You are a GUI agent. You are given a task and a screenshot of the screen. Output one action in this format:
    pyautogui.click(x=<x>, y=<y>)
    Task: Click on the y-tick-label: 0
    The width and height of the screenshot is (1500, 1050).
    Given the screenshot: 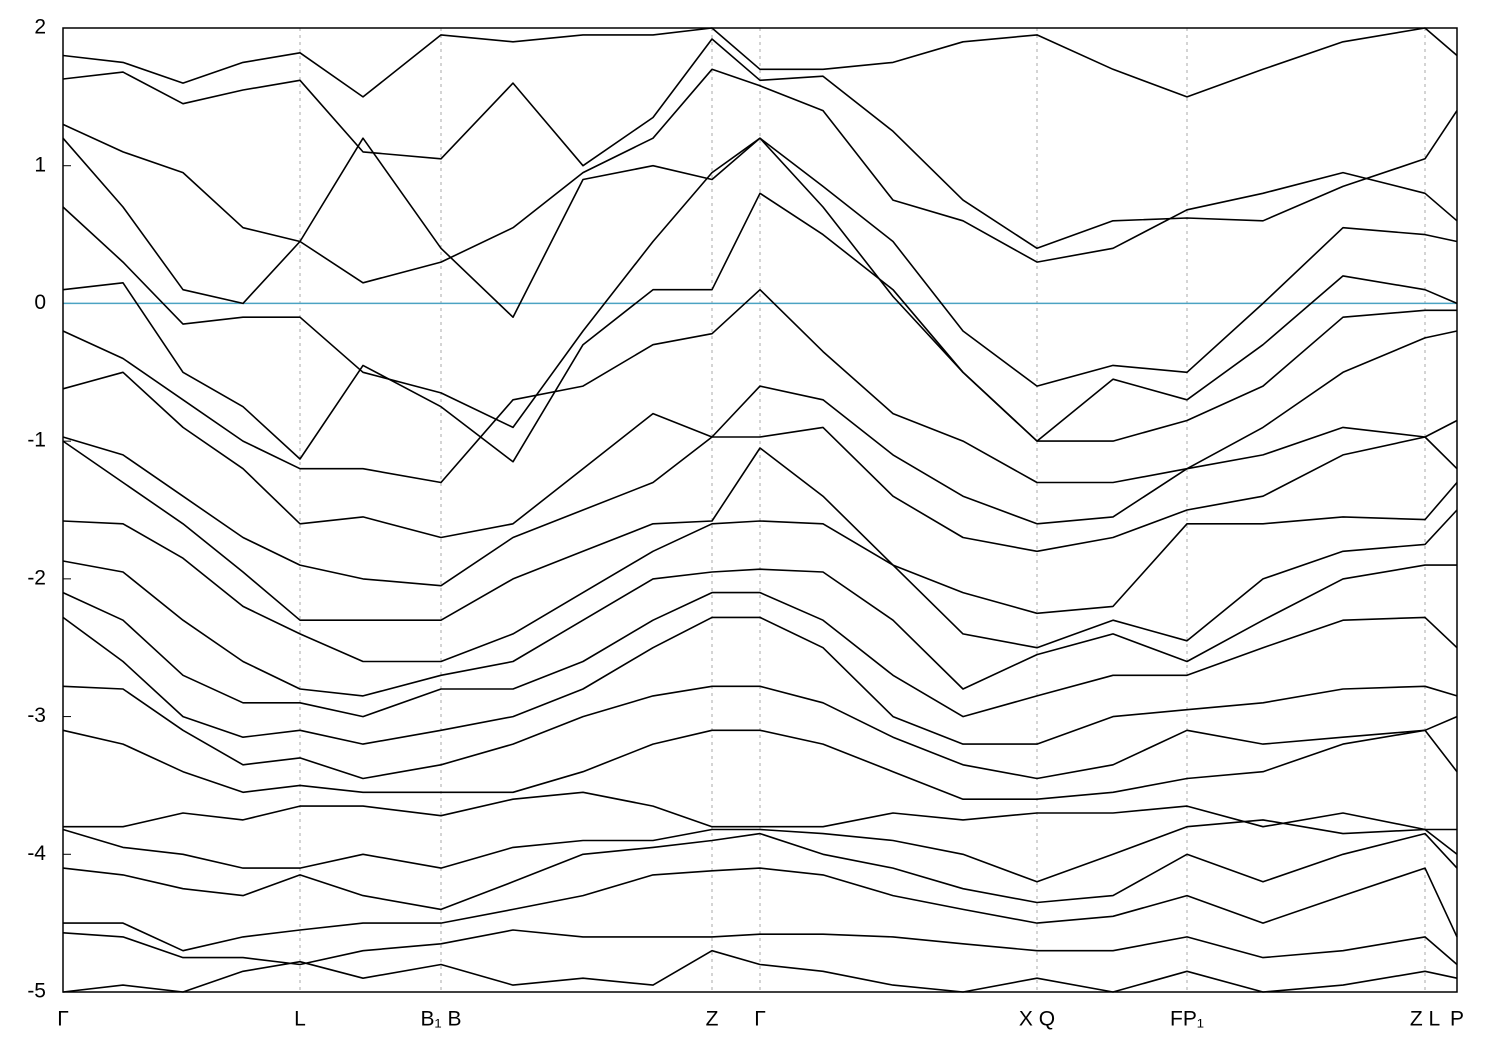 What is the action you would take?
    pyautogui.click(x=40, y=302)
    